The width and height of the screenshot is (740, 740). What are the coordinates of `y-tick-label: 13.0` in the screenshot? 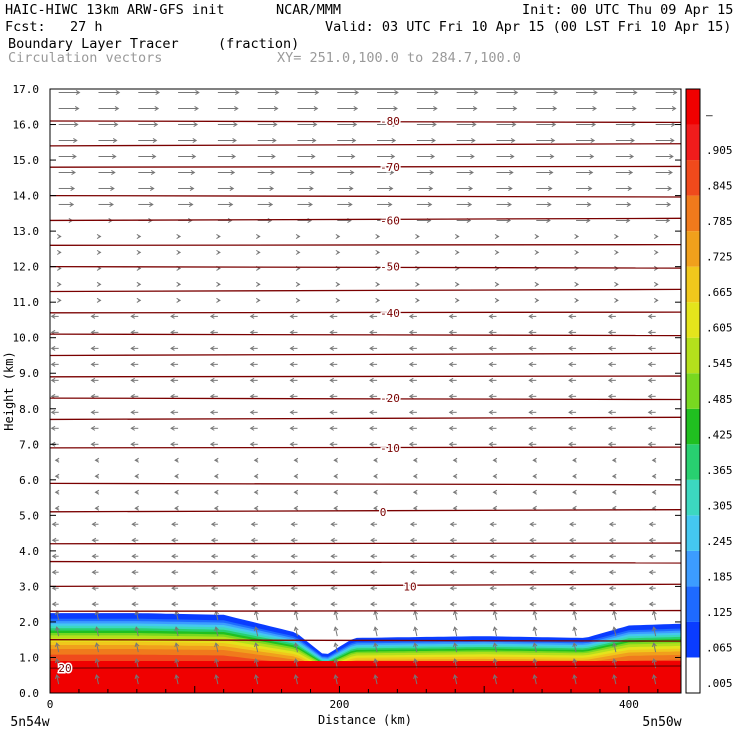 It's located at (26, 231).